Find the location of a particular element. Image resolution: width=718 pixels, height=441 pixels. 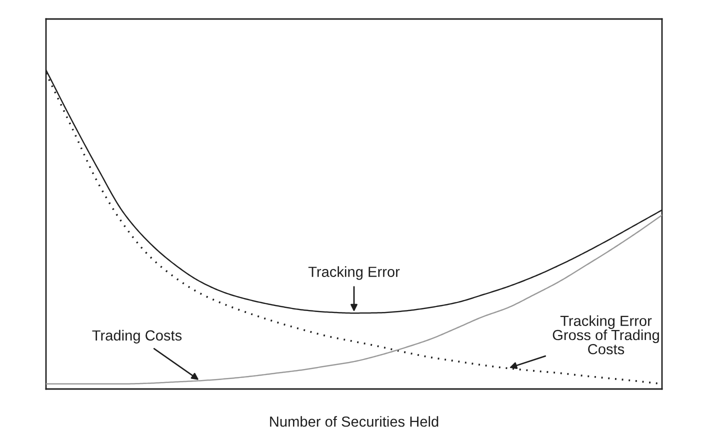

text: Trading Costs is located at coordinates (137, 337).